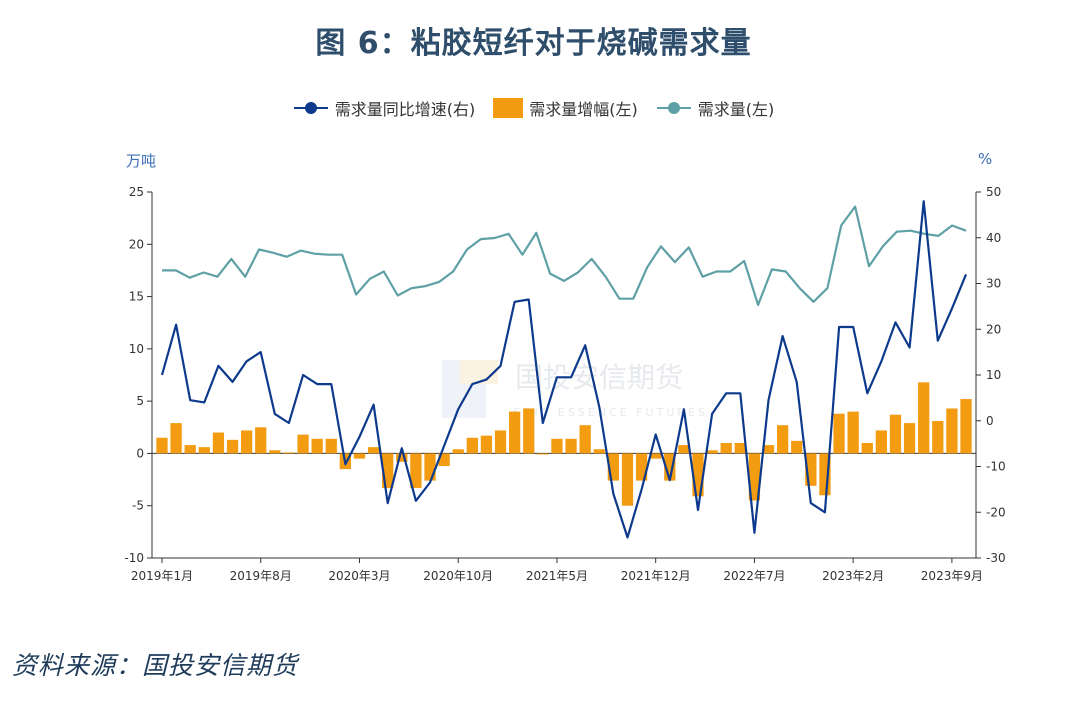 Image resolution: width=1067 pixels, height=705 pixels. What do you see at coordinates (261, 576) in the screenshot?
I see `x-tick-label: 2019年8月` at bounding box center [261, 576].